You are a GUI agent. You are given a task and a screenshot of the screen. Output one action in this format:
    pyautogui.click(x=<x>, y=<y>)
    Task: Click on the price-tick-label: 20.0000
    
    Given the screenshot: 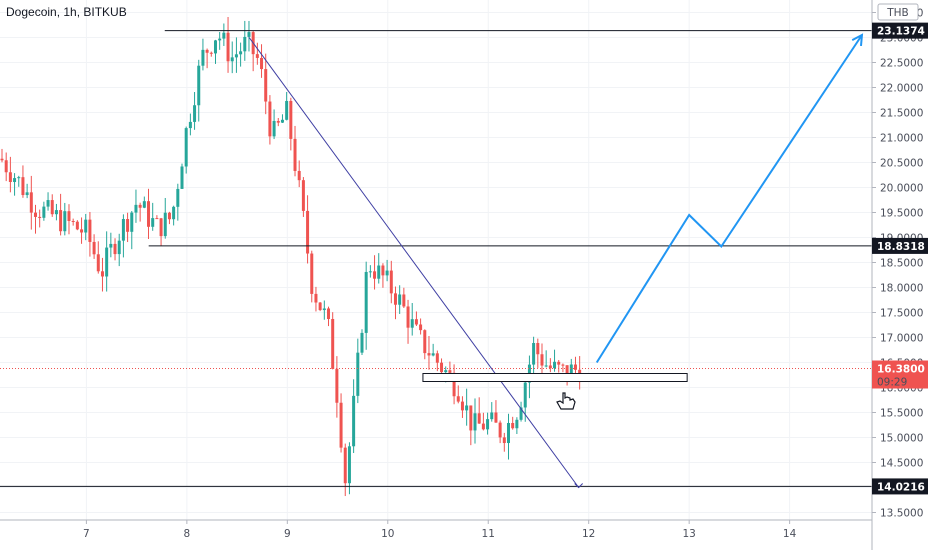 What is the action you would take?
    pyautogui.click(x=901, y=189)
    